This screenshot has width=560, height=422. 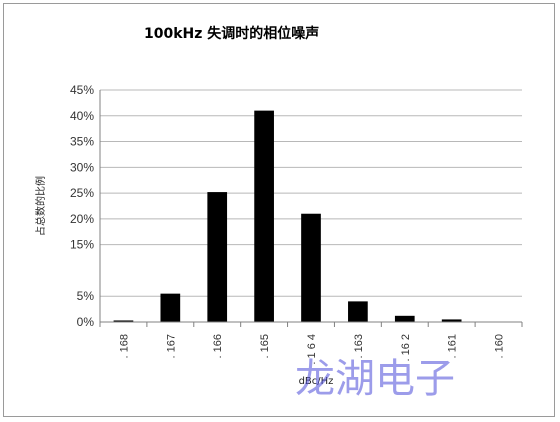 I want to click on x-tick-label: . 167, so click(x=171, y=346).